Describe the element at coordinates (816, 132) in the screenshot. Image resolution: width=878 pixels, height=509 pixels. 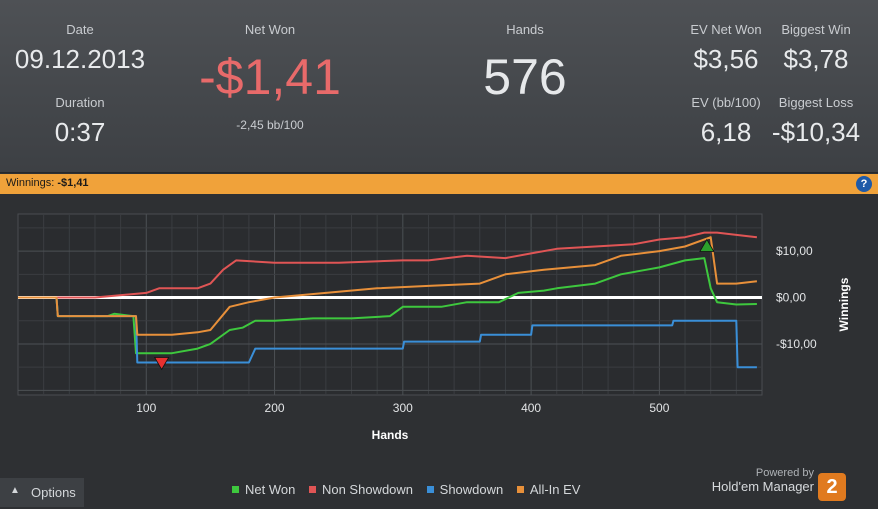
I see `biggest-loss-value: -$10,34` at that location.